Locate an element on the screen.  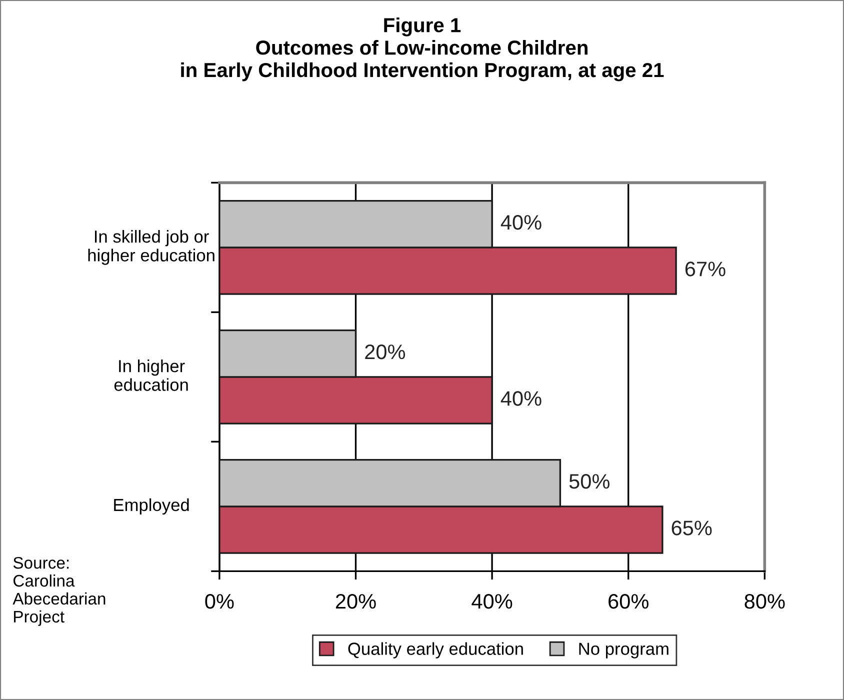
y-tick-label: Employed is located at coordinates (151, 506).